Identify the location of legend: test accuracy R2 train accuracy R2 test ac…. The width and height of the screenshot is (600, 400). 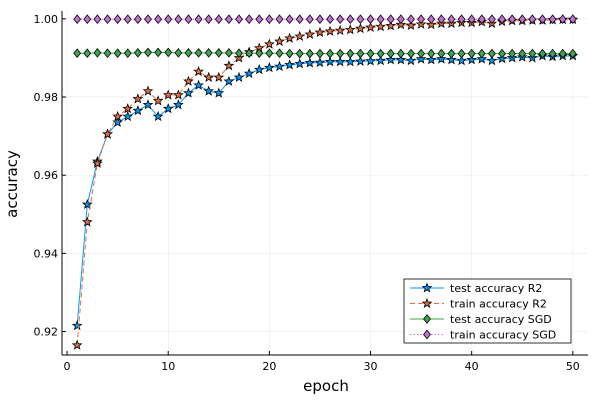
(487, 311).